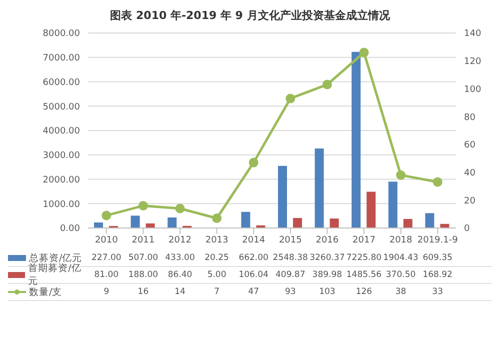 The width and height of the screenshot is (500, 362). What do you see at coordinates (61, 34) in the screenshot?
I see `y-tick-label: 8000.00` at bounding box center [61, 34].